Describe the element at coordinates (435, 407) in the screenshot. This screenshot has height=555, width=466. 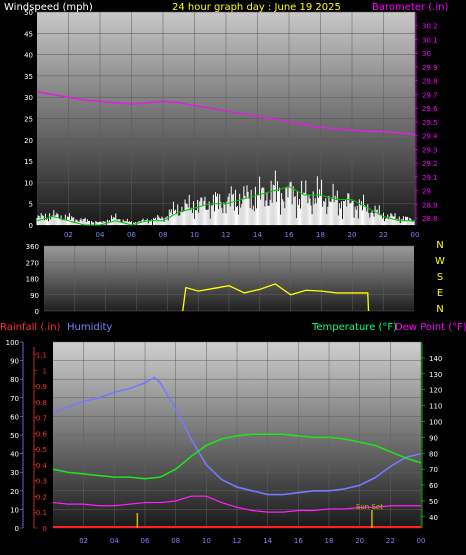
I see `y-tick-label: 110` at that location.